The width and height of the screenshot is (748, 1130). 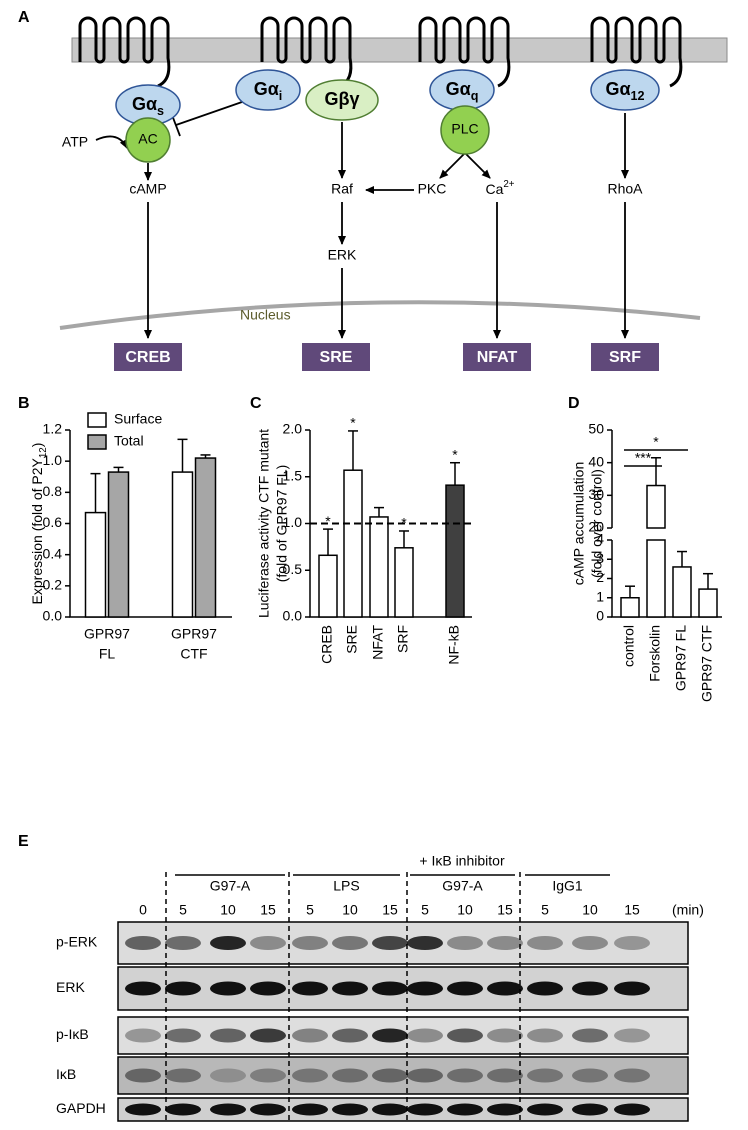 I want to click on y-tick-label: 1, so click(x=600, y=596).